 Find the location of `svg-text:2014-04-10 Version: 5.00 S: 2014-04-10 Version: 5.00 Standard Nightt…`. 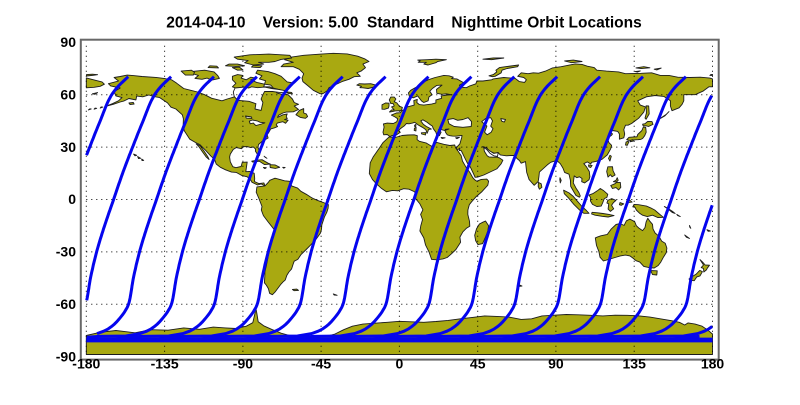

svg-text:2014-04-10 Version: 5.00 S: 2014-04-10 Version: 5.00 Standard Nightt… is located at coordinates (403, 23).